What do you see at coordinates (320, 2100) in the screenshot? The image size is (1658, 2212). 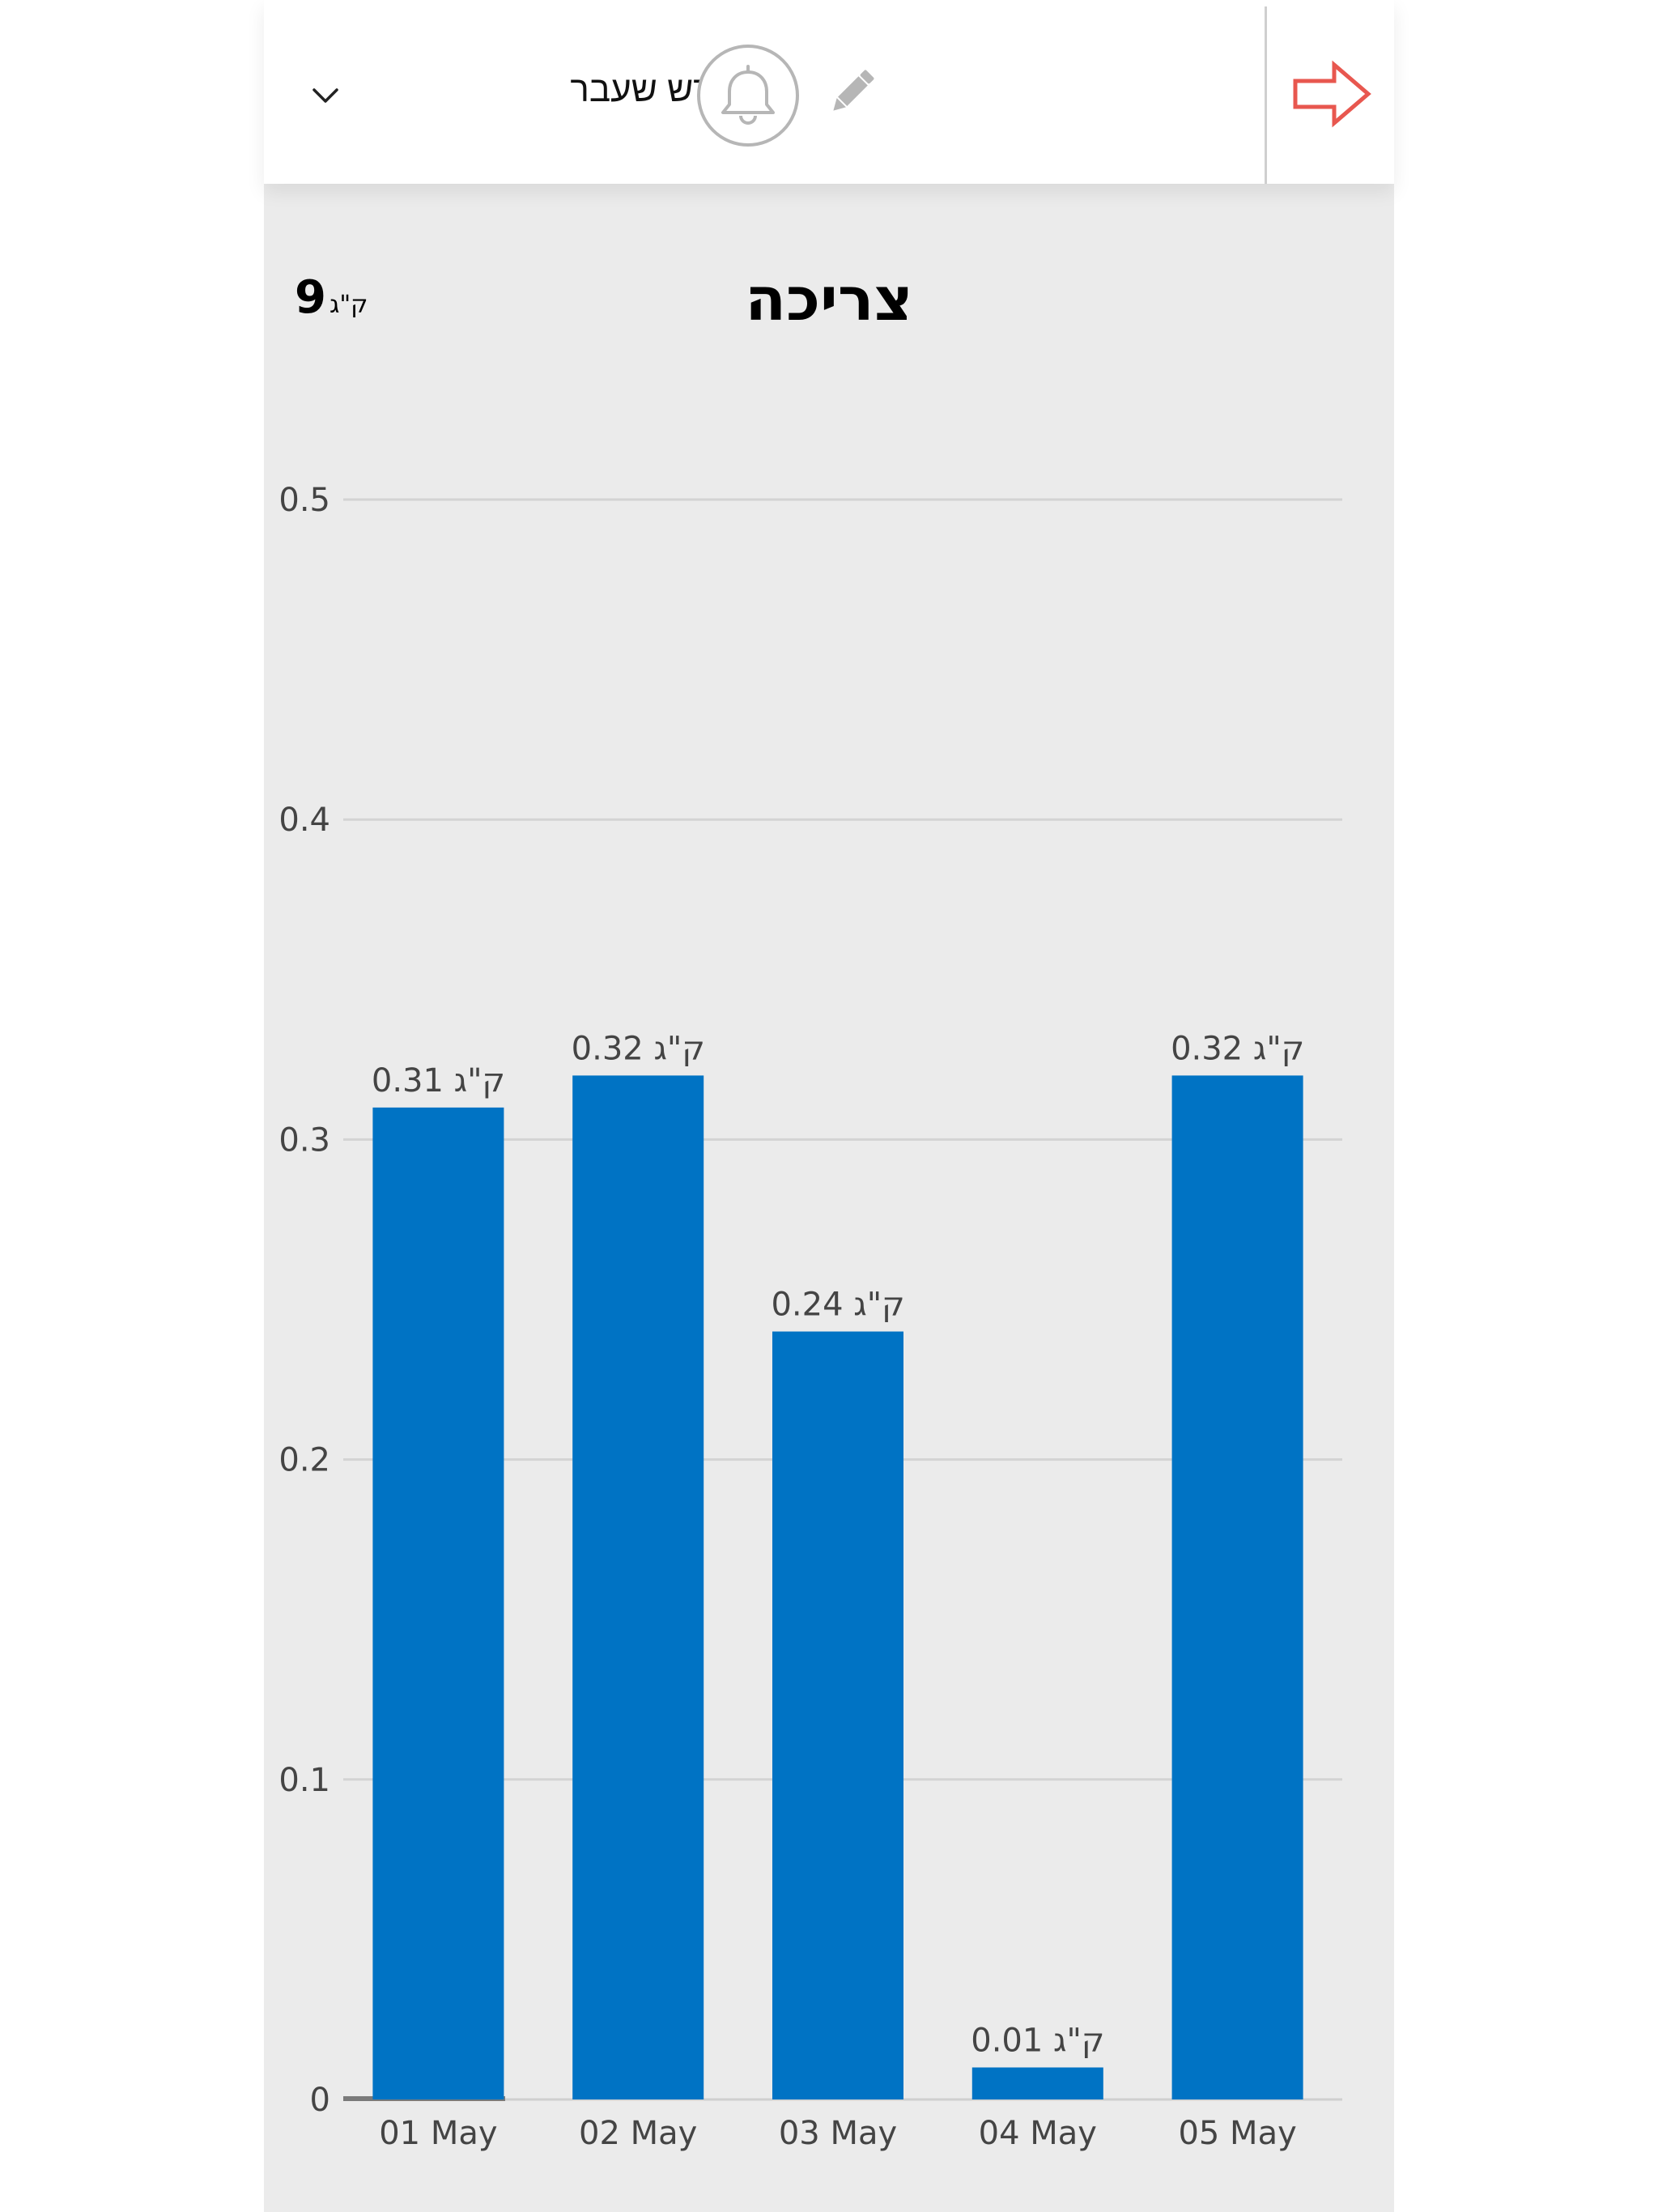 I see `y-tick-label: 0` at bounding box center [320, 2100].